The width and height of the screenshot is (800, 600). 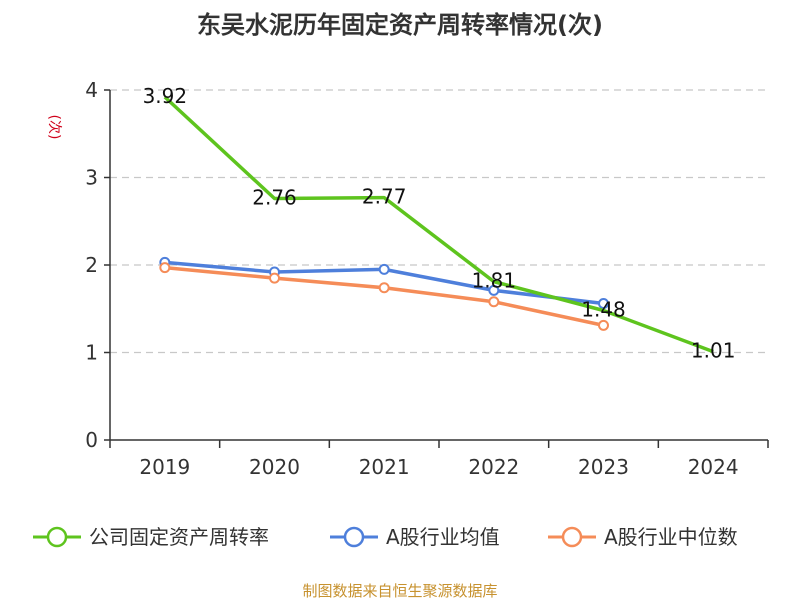 What do you see at coordinates (399, 591) in the screenshot?
I see `source-note: 制图数据来自恒生聚源数据库` at bounding box center [399, 591].